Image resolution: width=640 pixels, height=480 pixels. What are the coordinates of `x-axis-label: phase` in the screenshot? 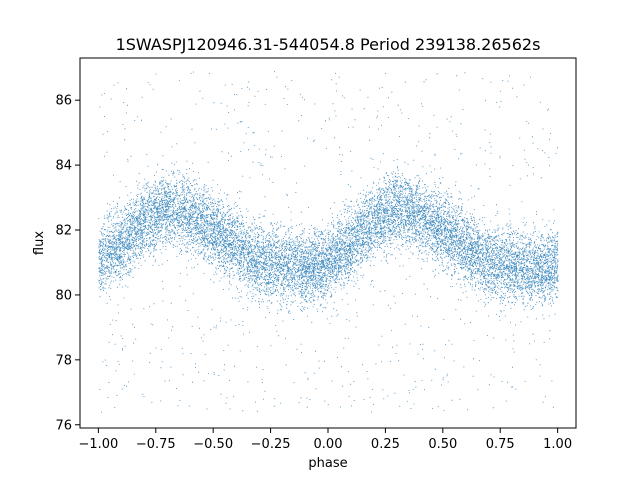 It's located at (327, 463).